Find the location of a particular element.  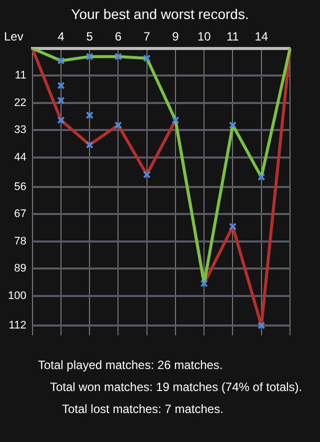

y-axis-title: Lev is located at coordinates (14, 37).